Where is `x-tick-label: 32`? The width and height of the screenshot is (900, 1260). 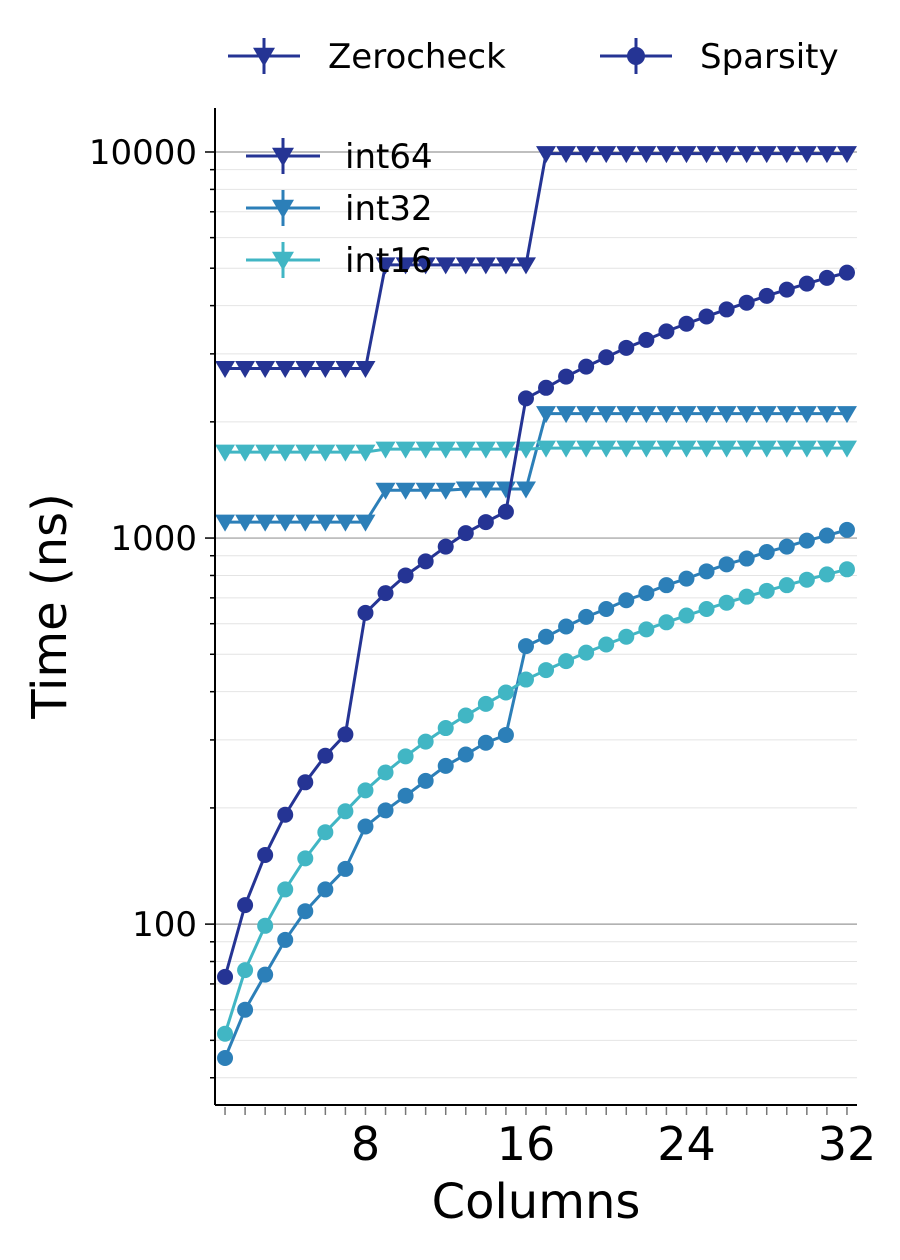
x-tick-label: 32 is located at coordinates (847, 1144).